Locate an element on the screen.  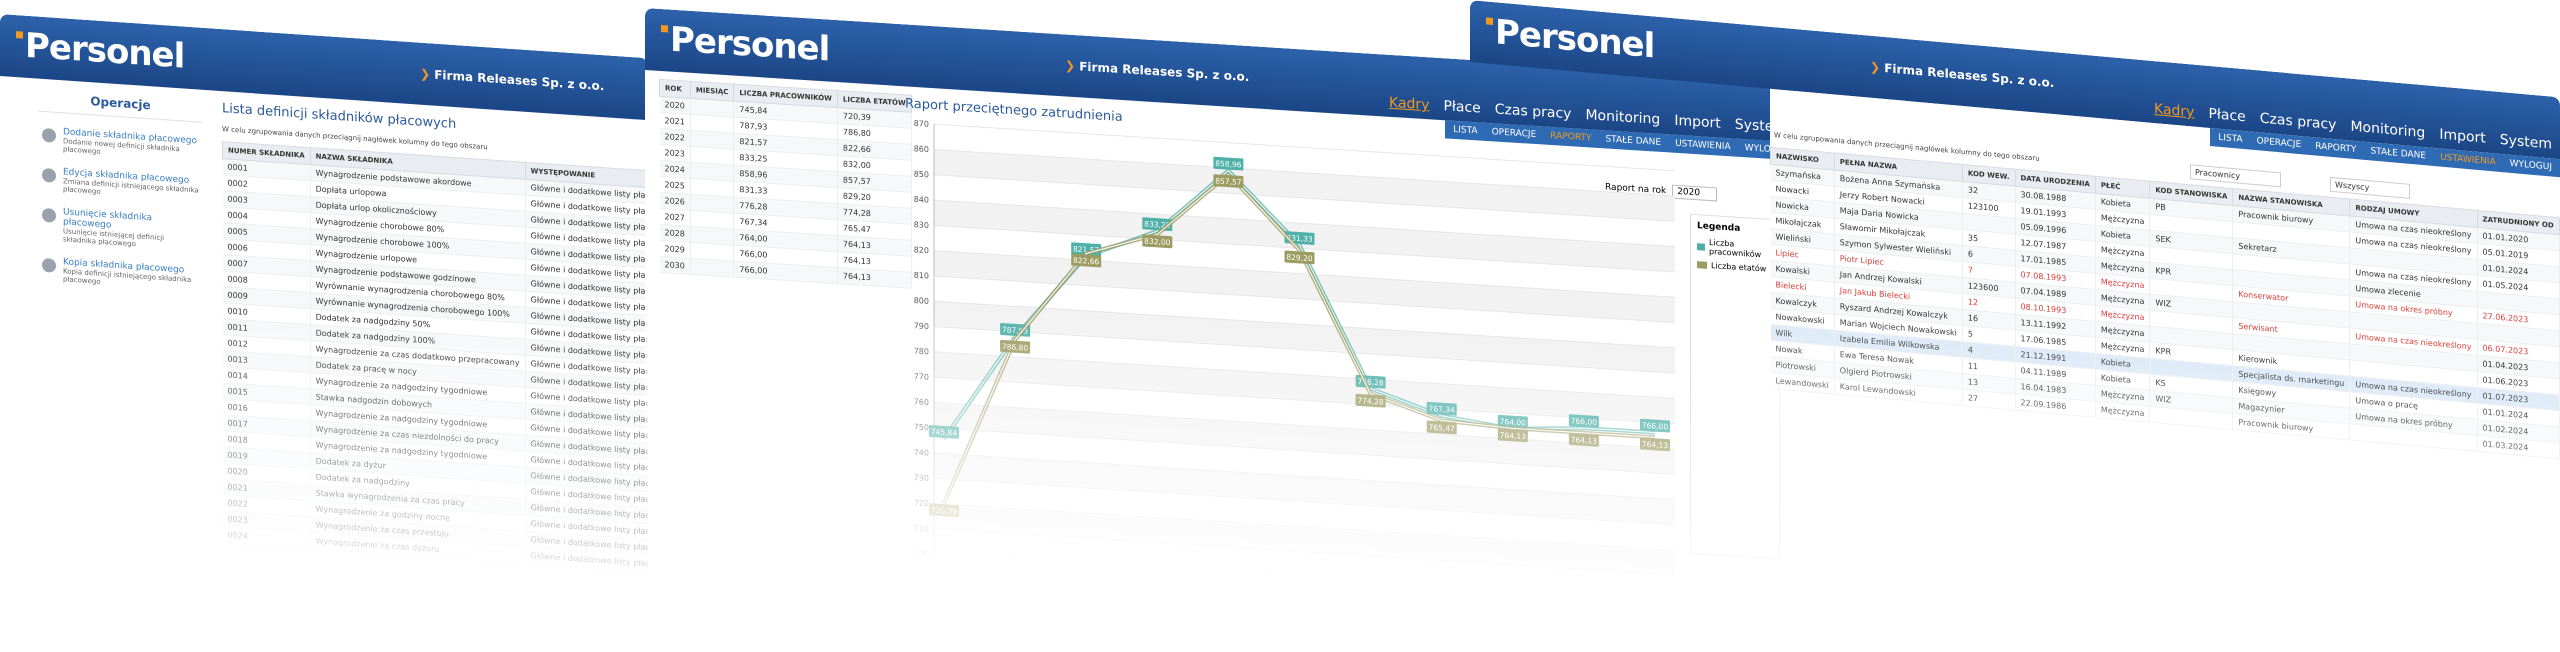
y-tick-label: 750 is located at coordinates (921, 427).